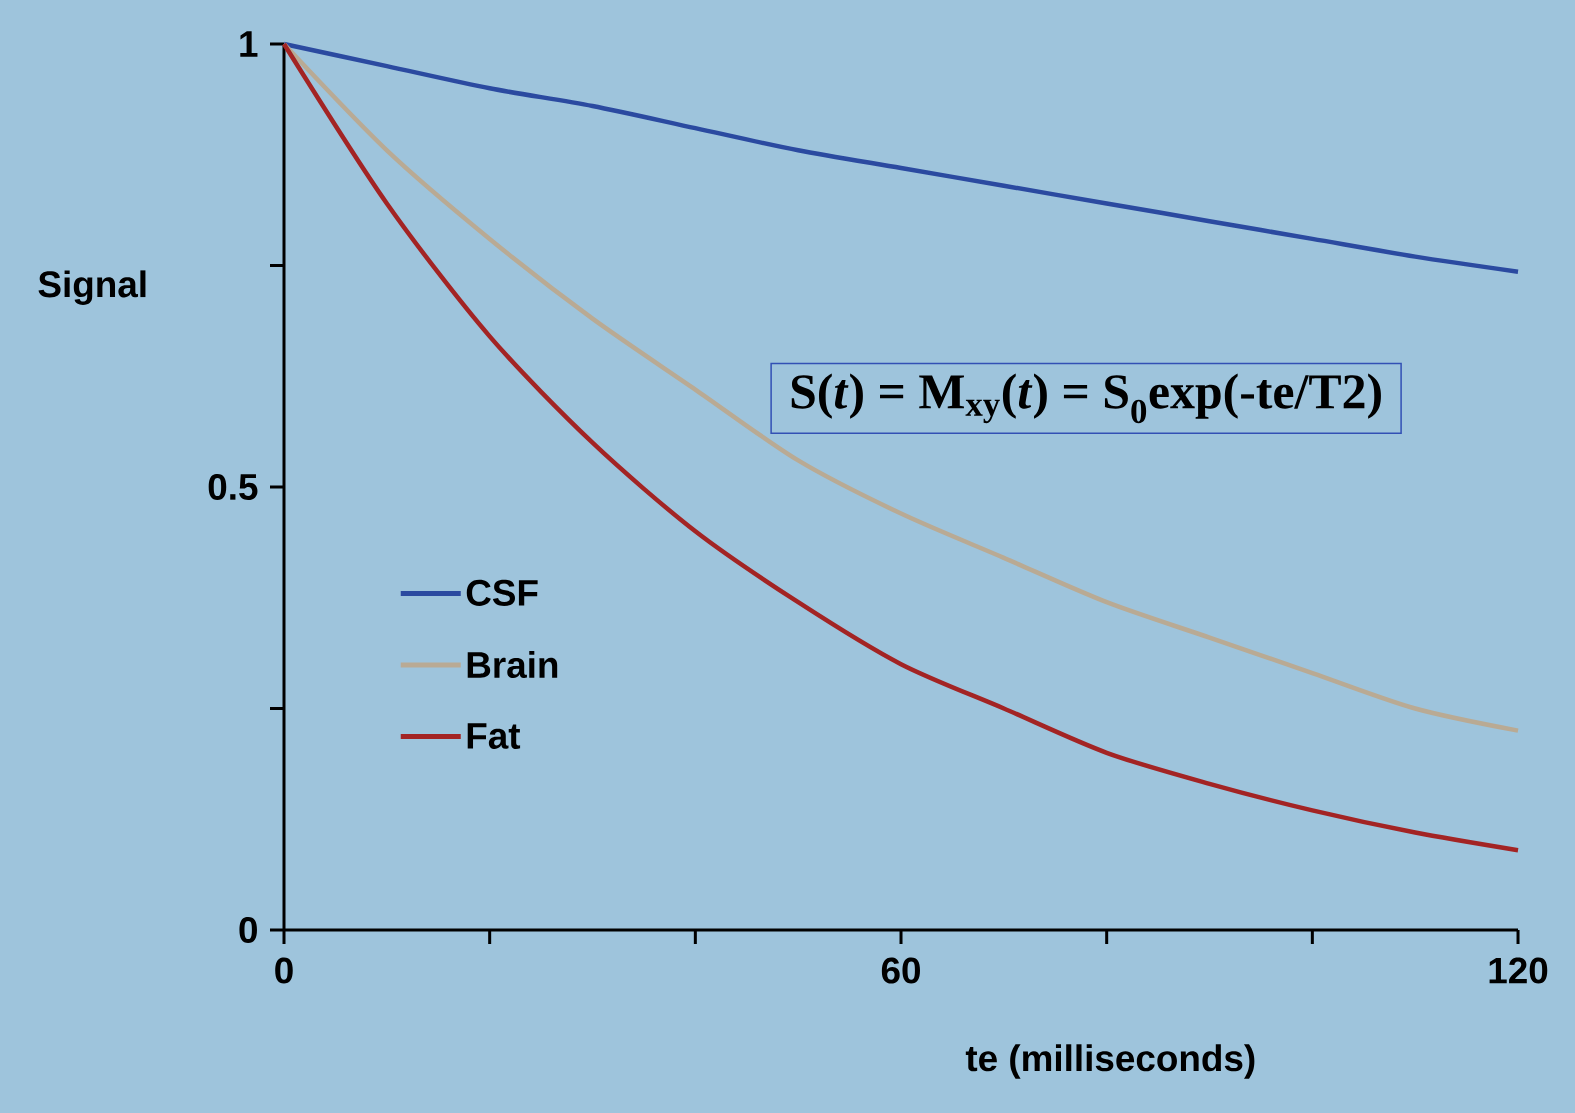 This screenshot has width=1575, height=1113. I want to click on y-tick-label: 0.5, so click(233, 487).